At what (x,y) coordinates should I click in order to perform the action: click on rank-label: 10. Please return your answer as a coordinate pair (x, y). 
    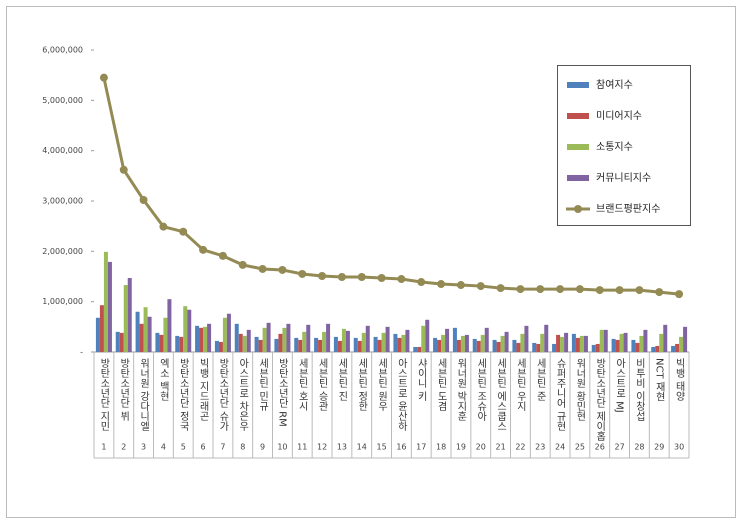
    Looking at the image, I should click on (282, 447).